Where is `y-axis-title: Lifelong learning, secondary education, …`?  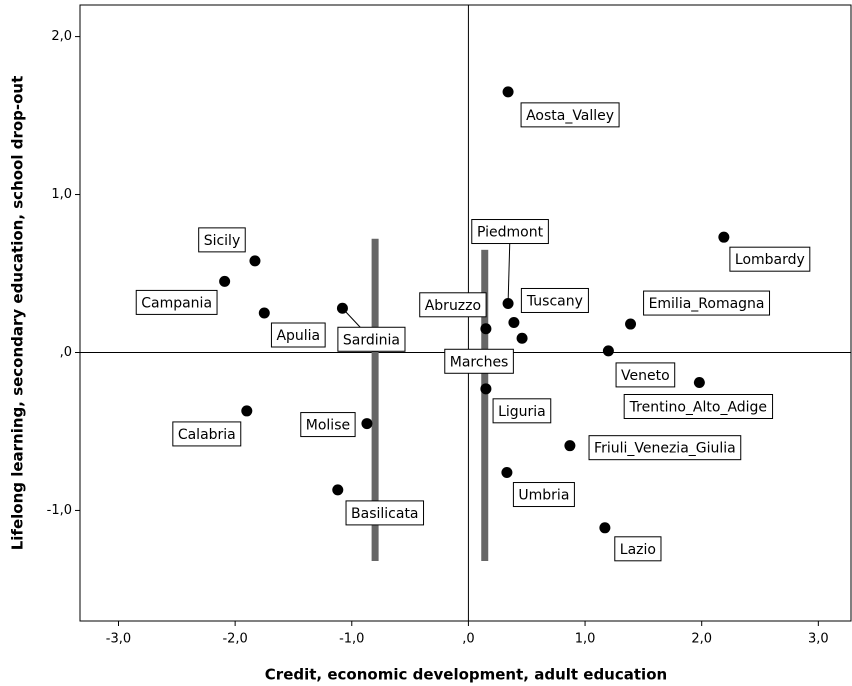
y-axis-title: Lifelong learning, secondary education, … is located at coordinates (18, 313).